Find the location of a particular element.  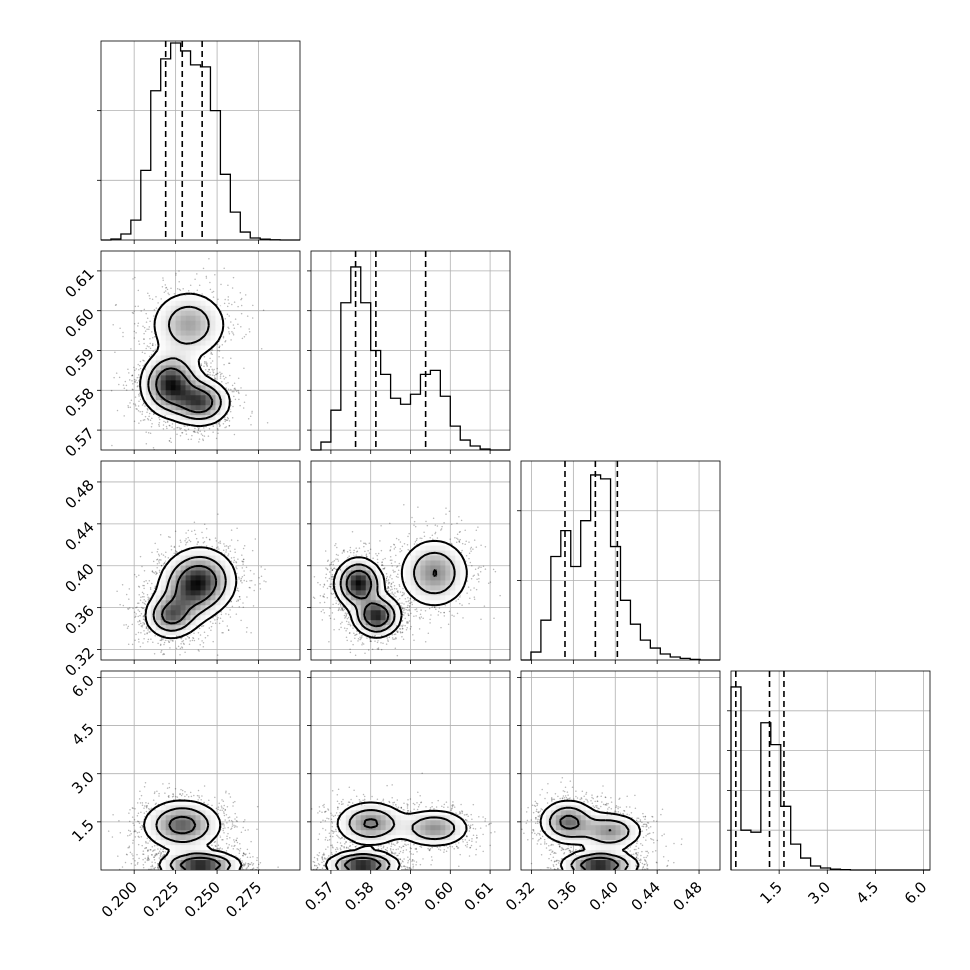

panel-frame is located at coordinates (200, 560).